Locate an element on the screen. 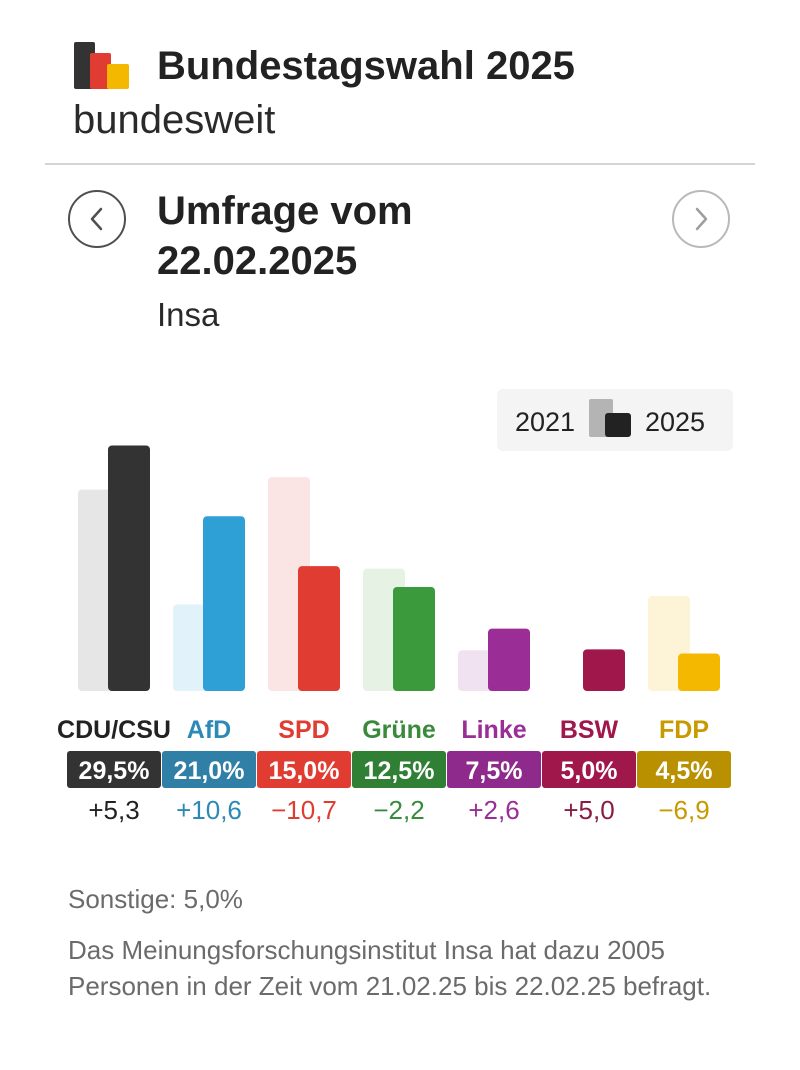  logo is located at coordinates (102, 66).